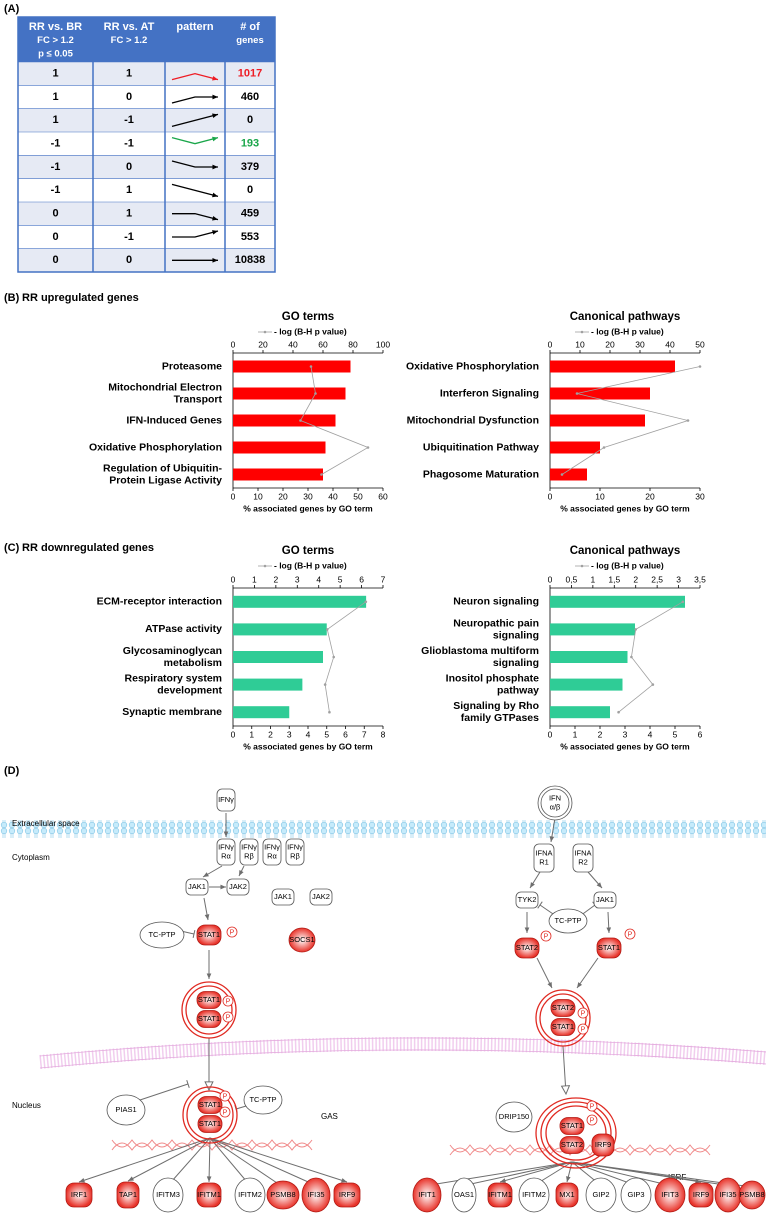  What do you see at coordinates (164, 1092) in the screenshot?
I see `inhibition` at bounding box center [164, 1092].